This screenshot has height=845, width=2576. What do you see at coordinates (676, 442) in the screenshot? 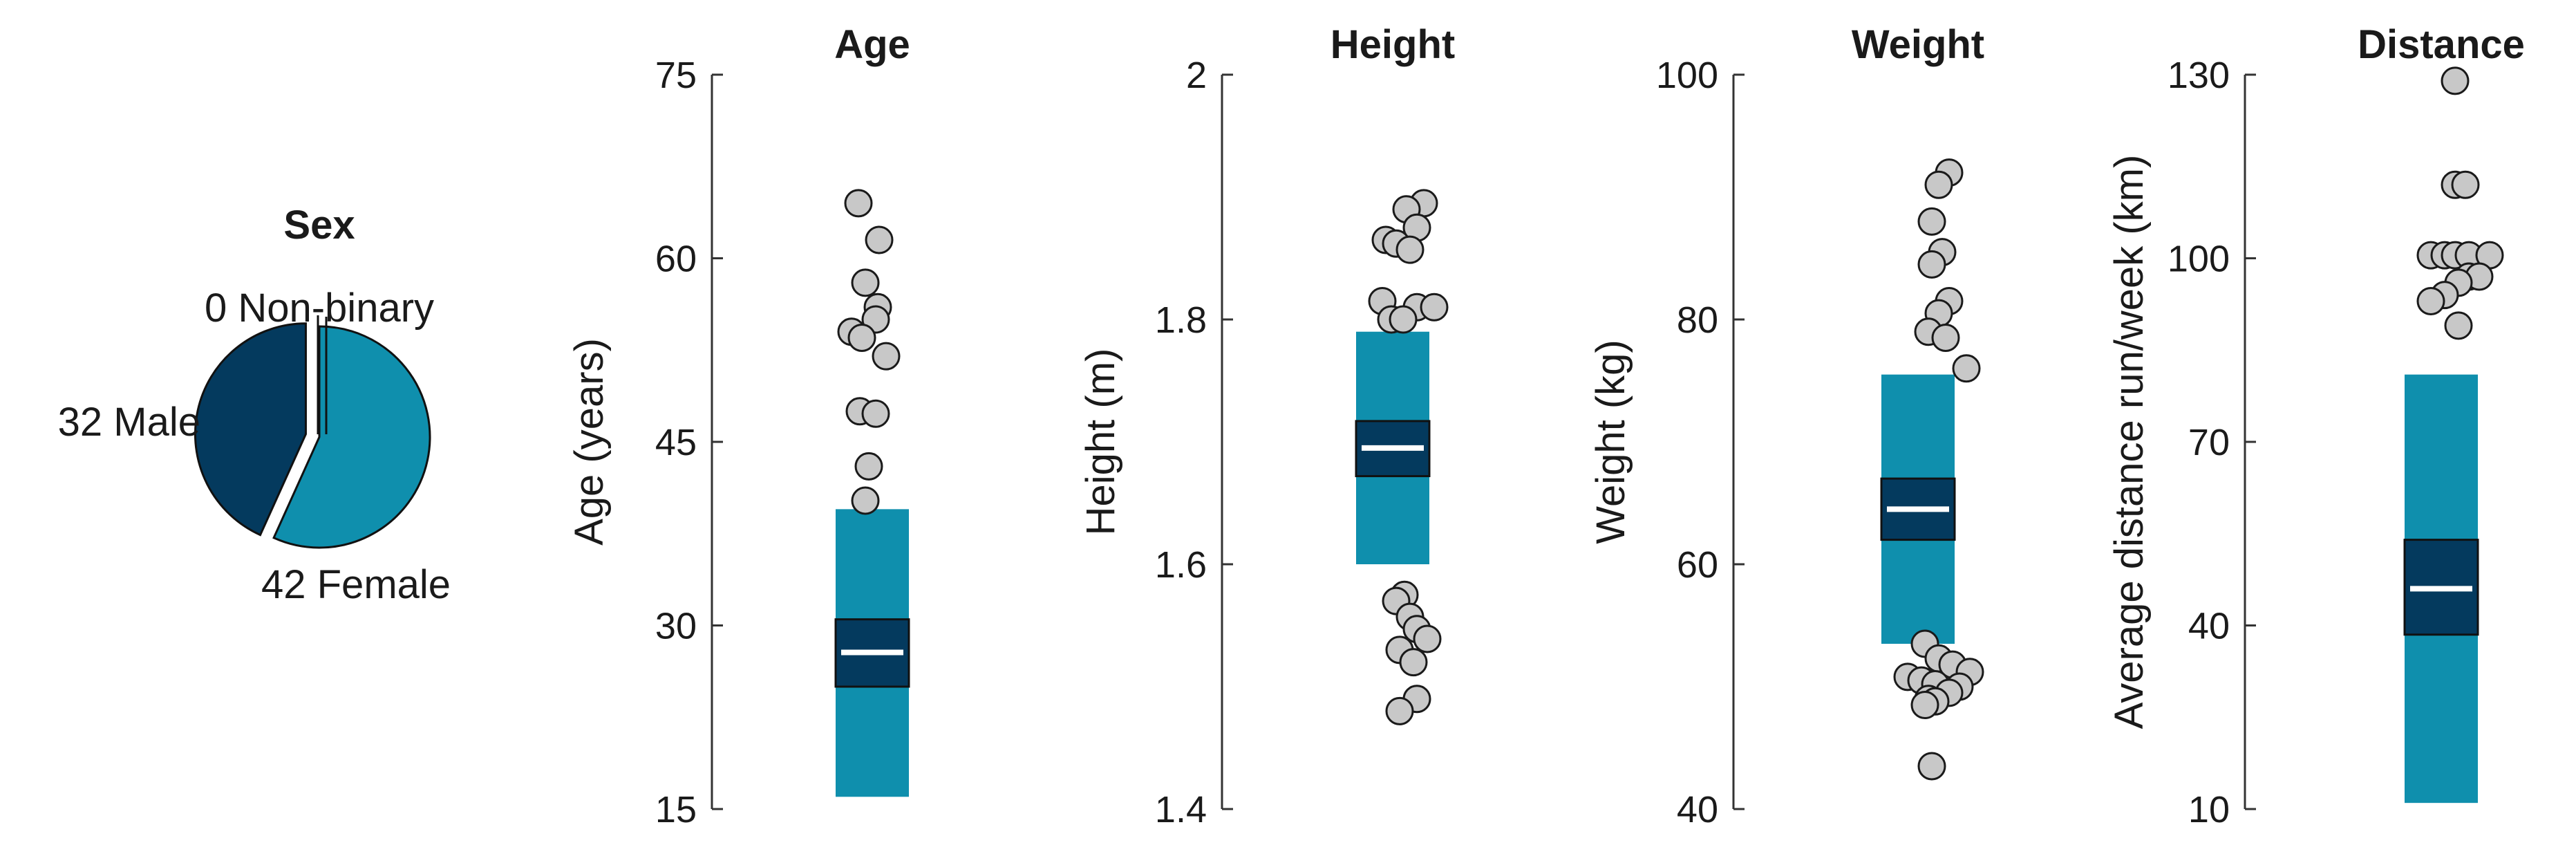
I see `y-tick-label: 45` at bounding box center [676, 442].